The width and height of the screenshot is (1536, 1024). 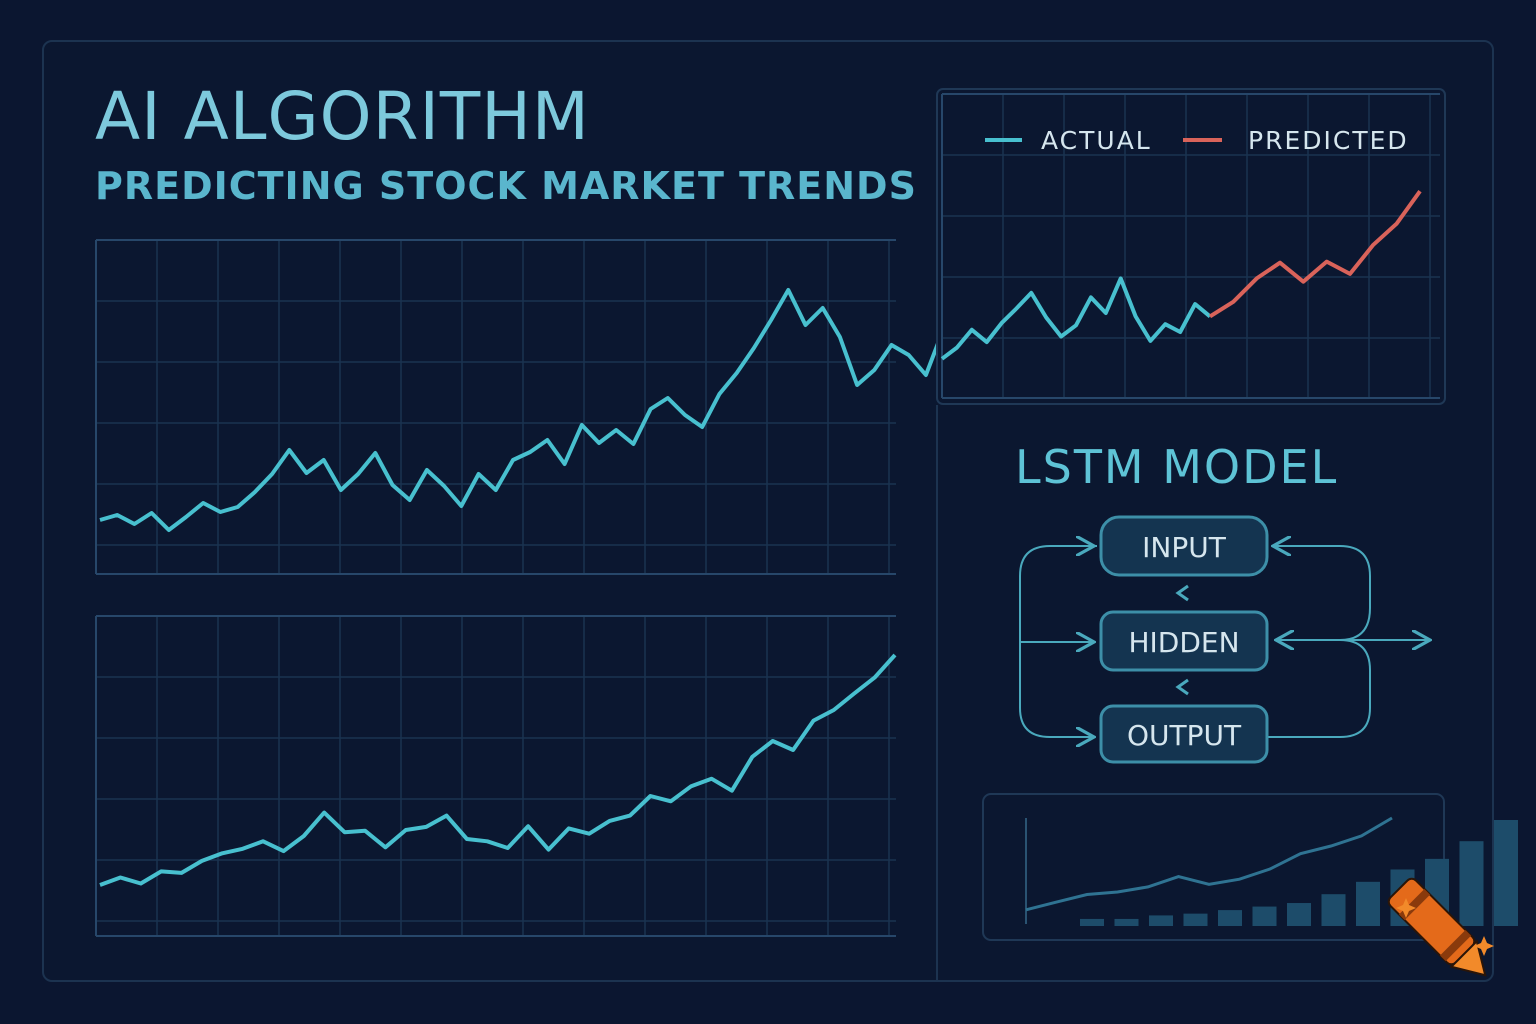 I want to click on prediction-chart-grid, so click(x=1190, y=246).